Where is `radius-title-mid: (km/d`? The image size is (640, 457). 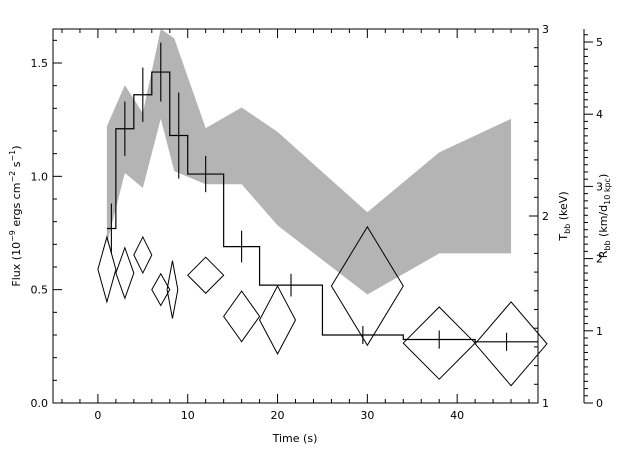
radius-title-mid: (km/d is located at coordinates (603, 223).